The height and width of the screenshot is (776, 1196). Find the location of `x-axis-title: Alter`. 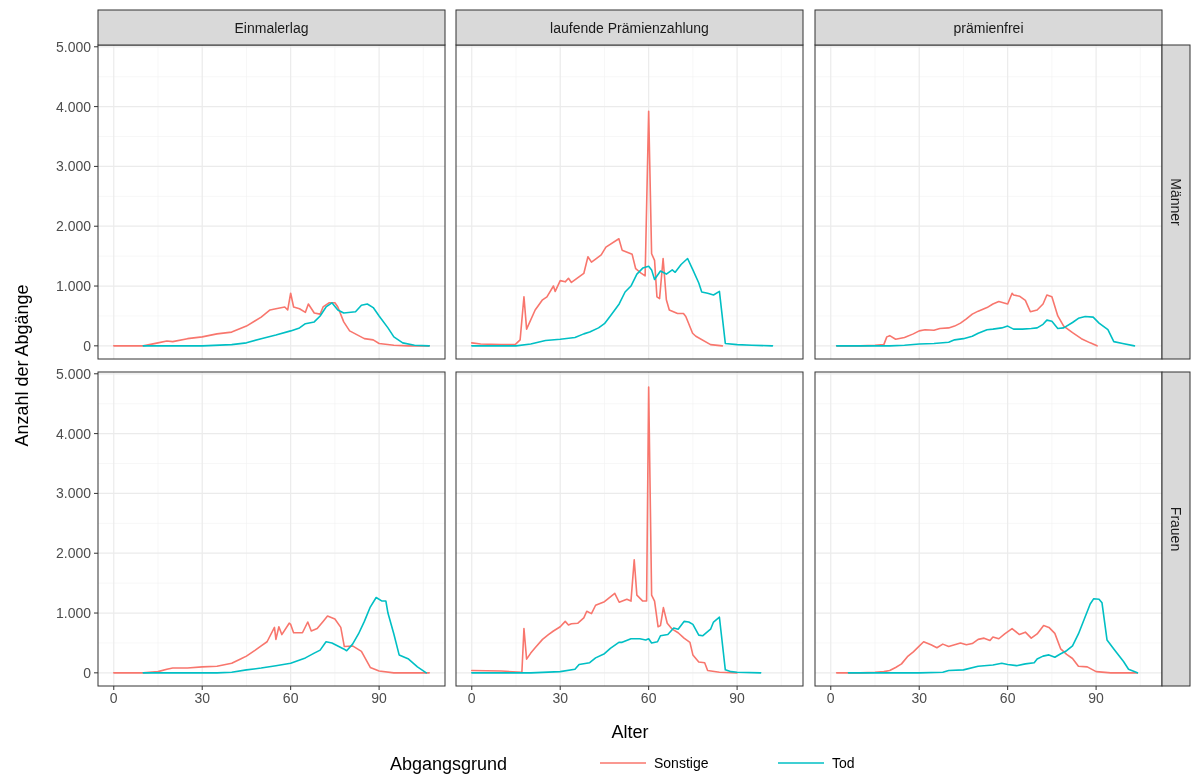

x-axis-title: Alter is located at coordinates (630, 732).